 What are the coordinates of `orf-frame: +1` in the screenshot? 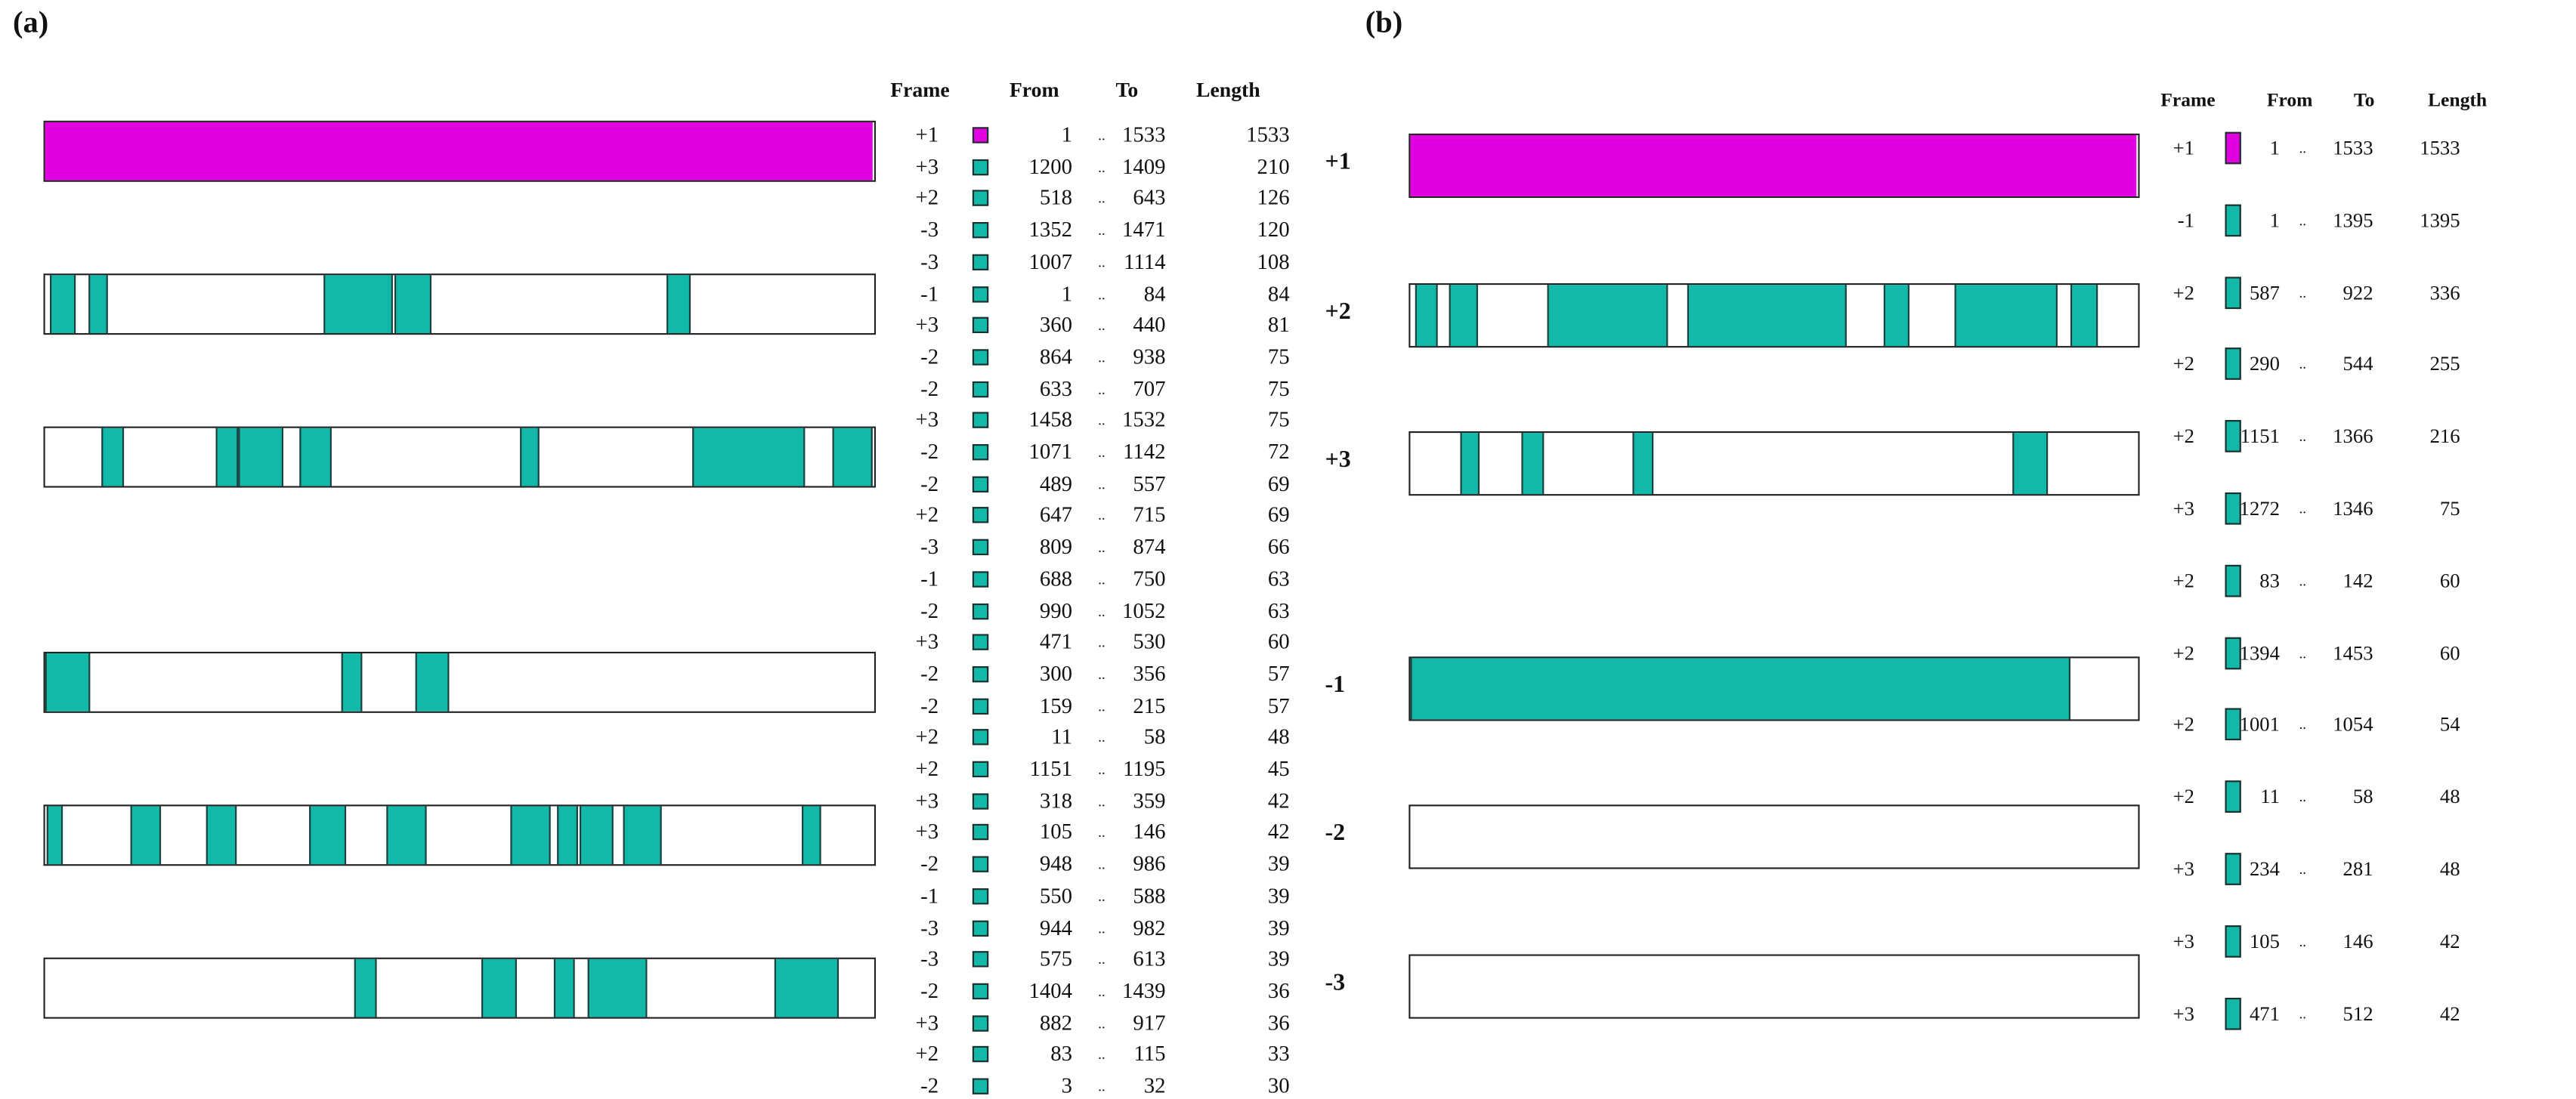 It's located at (927, 134).